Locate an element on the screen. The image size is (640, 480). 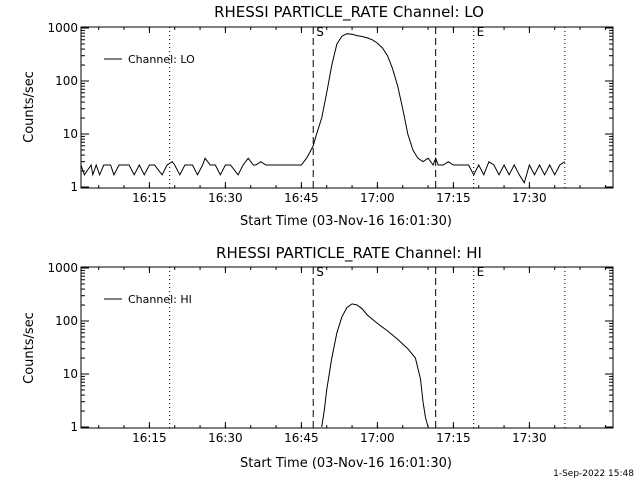
hi-x-tick-label-5: 17:30 is located at coordinates (529, 438).